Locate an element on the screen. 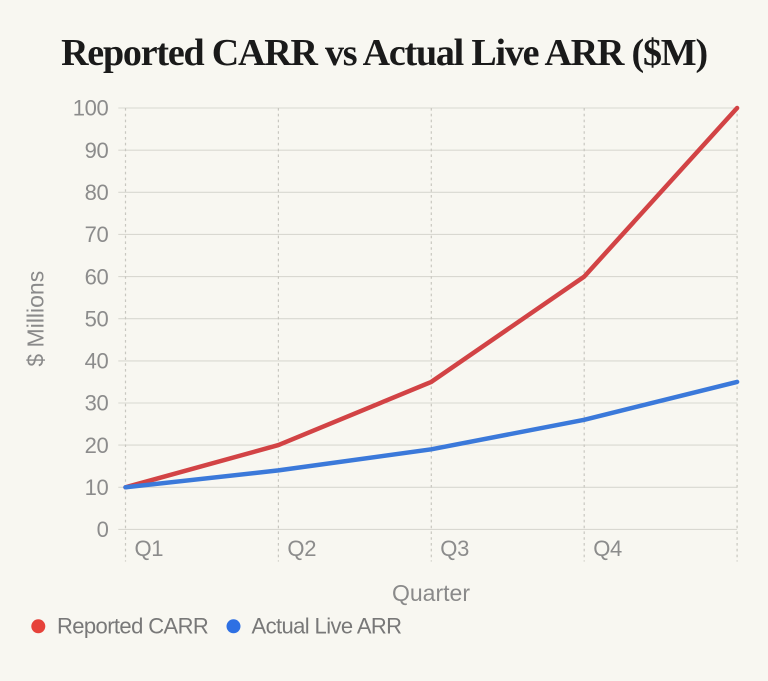 The width and height of the screenshot is (768, 681). svg-text: Q3 is located at coordinates (454, 548).